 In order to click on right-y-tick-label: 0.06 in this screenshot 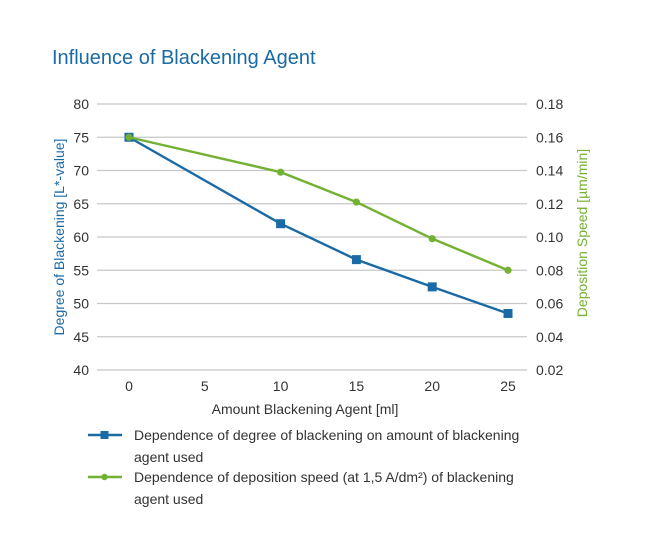, I will do `click(549, 304)`.